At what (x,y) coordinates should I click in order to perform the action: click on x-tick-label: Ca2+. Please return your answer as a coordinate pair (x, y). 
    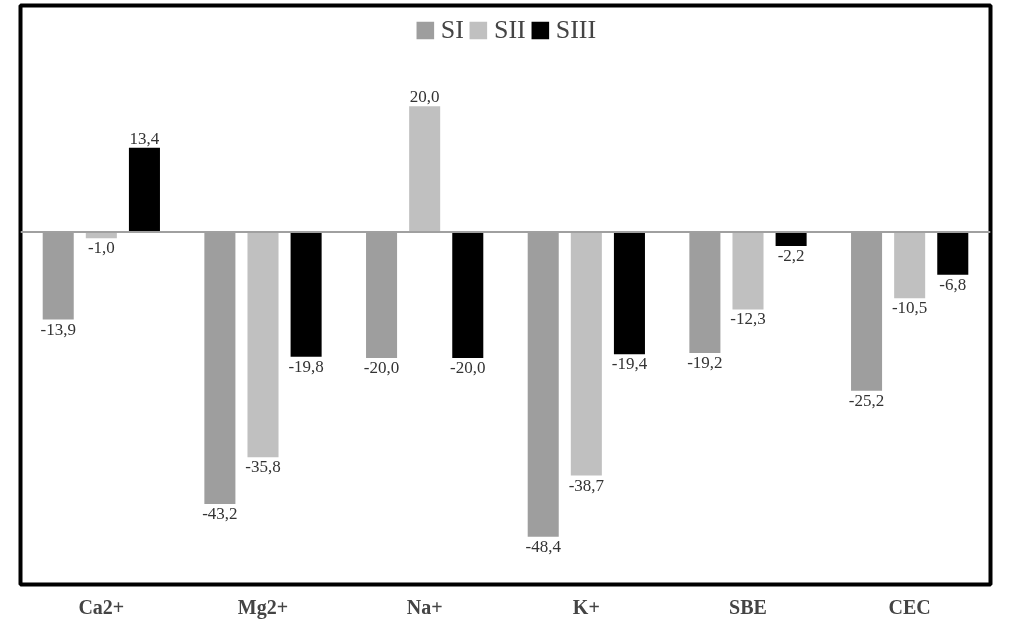
    Looking at the image, I should click on (101, 606).